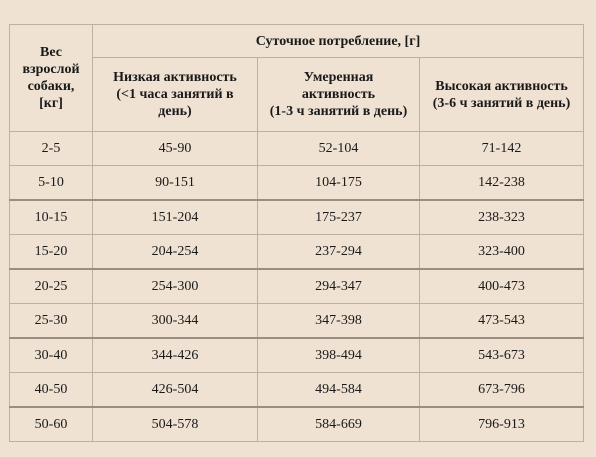 The width and height of the screenshot is (596, 457). I want to click on header-line: Умеренная, so click(338, 77).